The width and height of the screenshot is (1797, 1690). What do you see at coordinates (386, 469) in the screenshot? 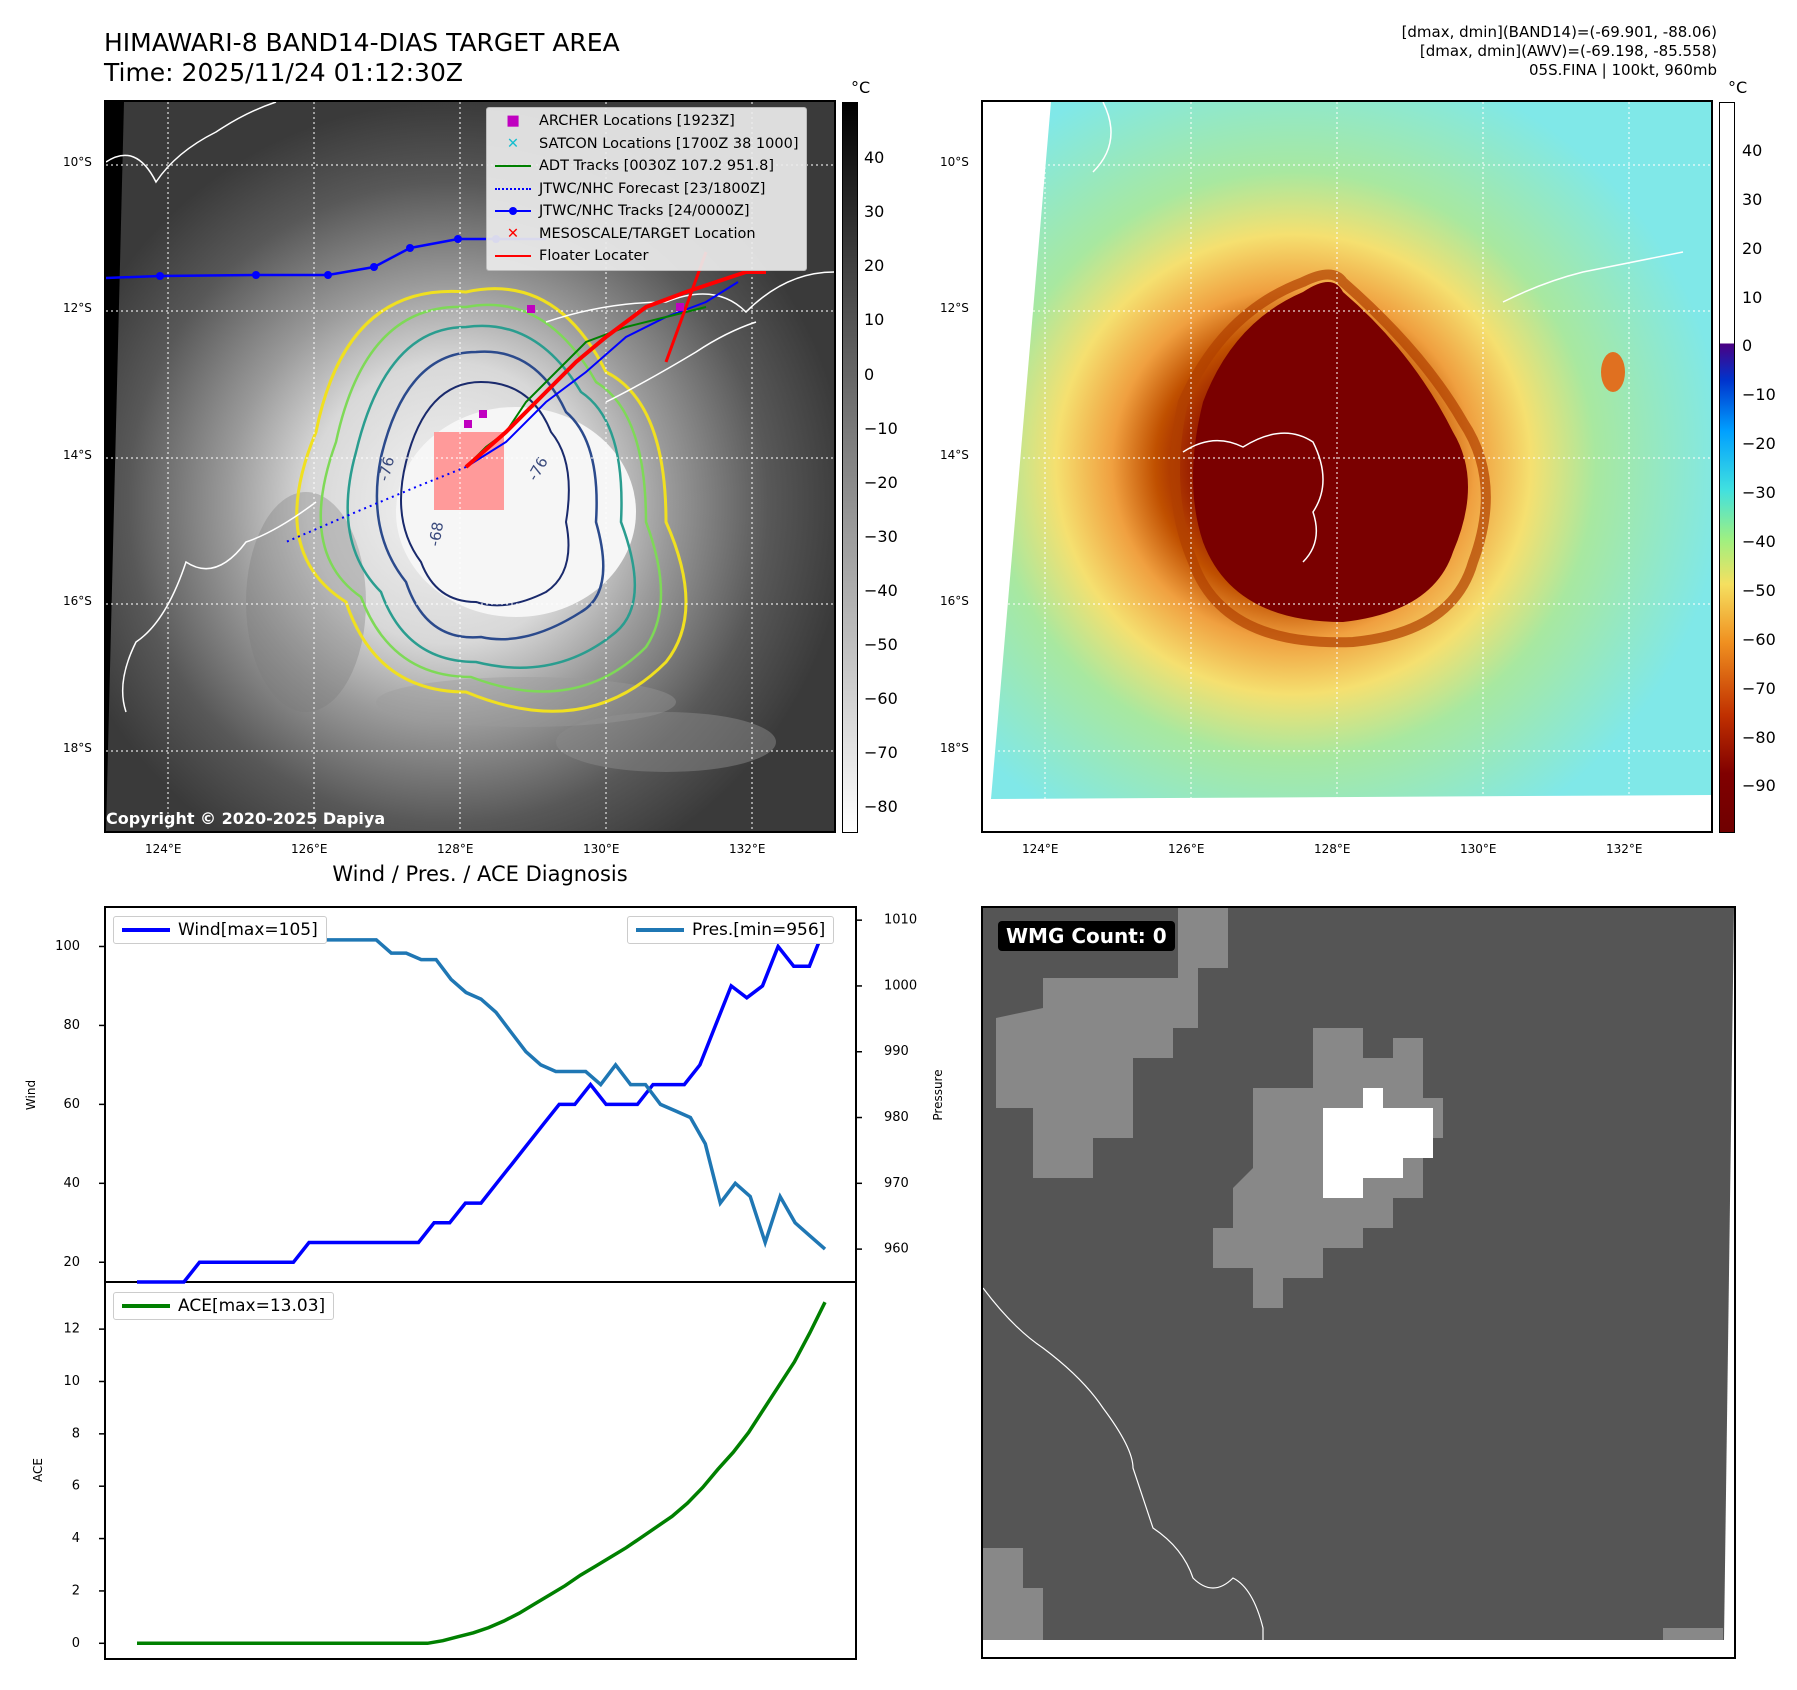
I see `contour-label: -76` at bounding box center [386, 469].